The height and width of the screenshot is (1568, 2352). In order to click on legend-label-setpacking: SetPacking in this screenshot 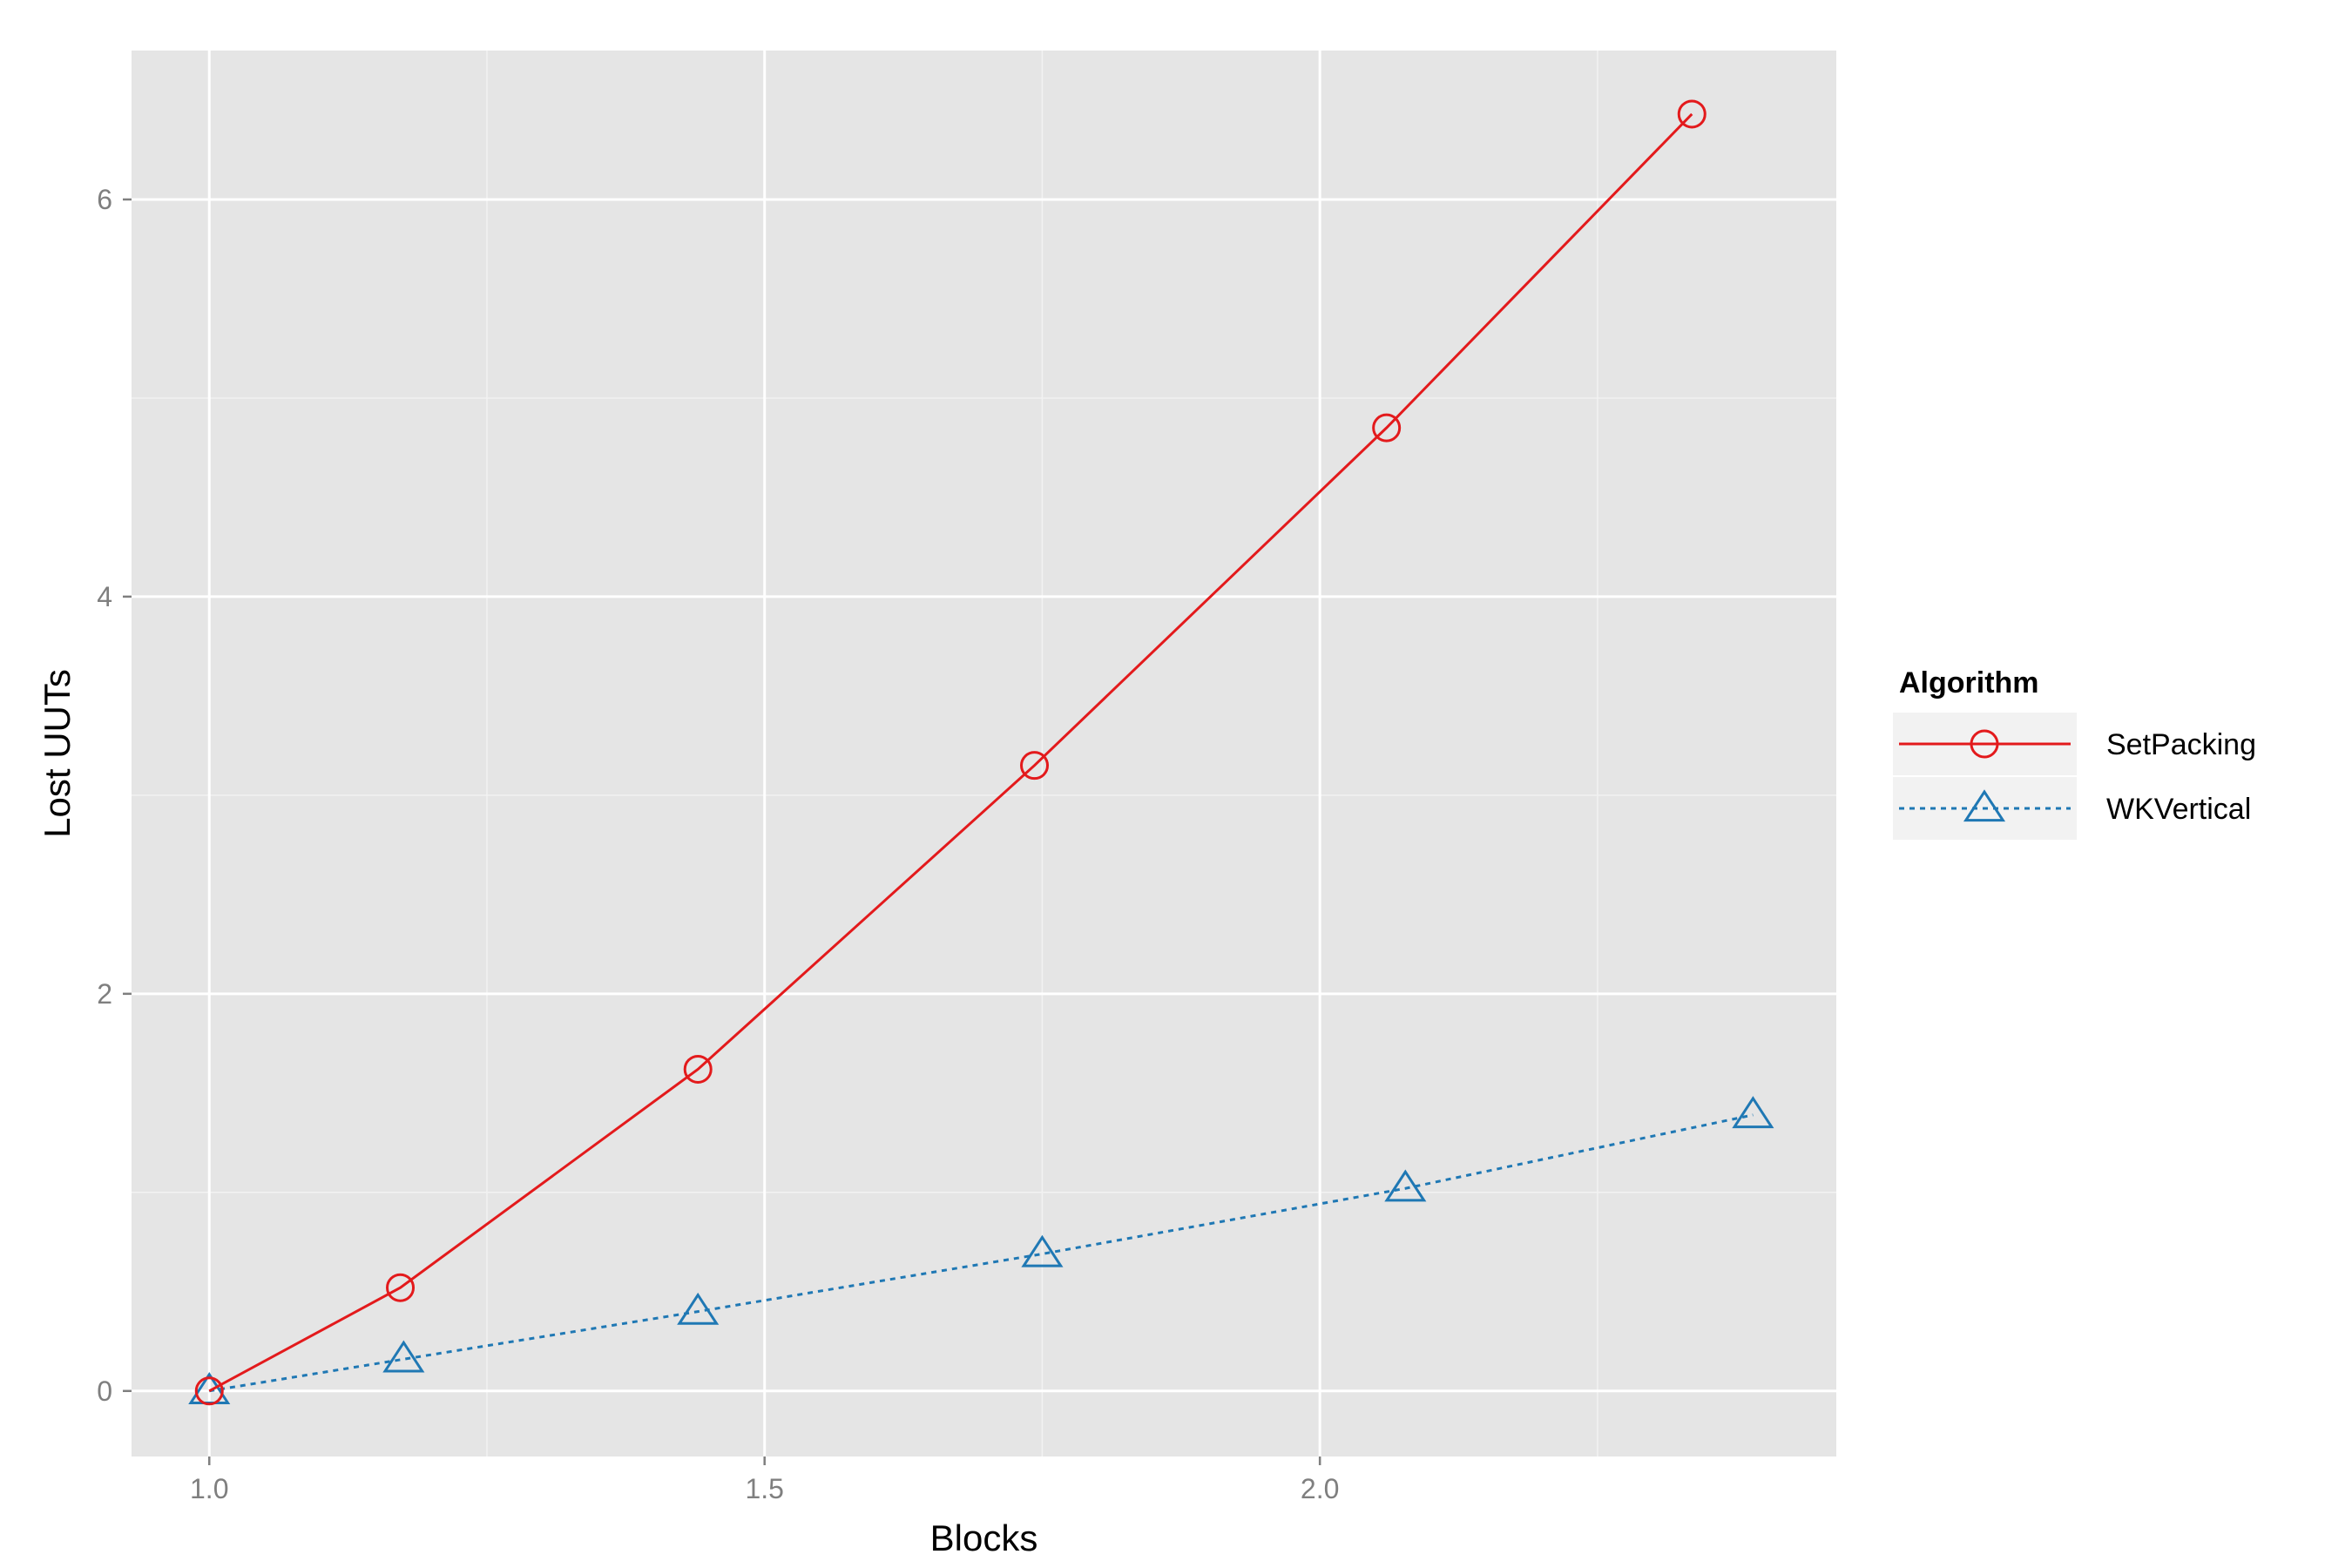, I will do `click(2181, 744)`.